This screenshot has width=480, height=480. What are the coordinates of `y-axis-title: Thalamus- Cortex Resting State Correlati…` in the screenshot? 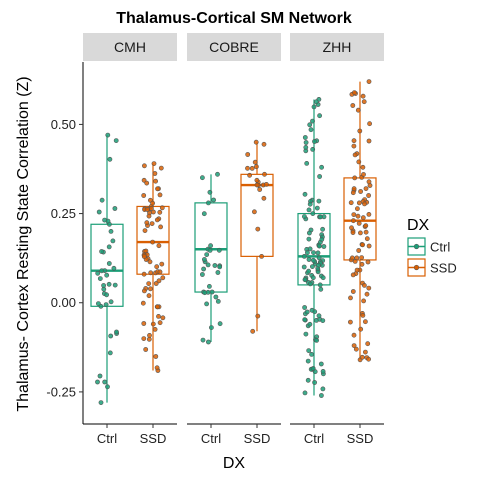 It's located at (23, 243).